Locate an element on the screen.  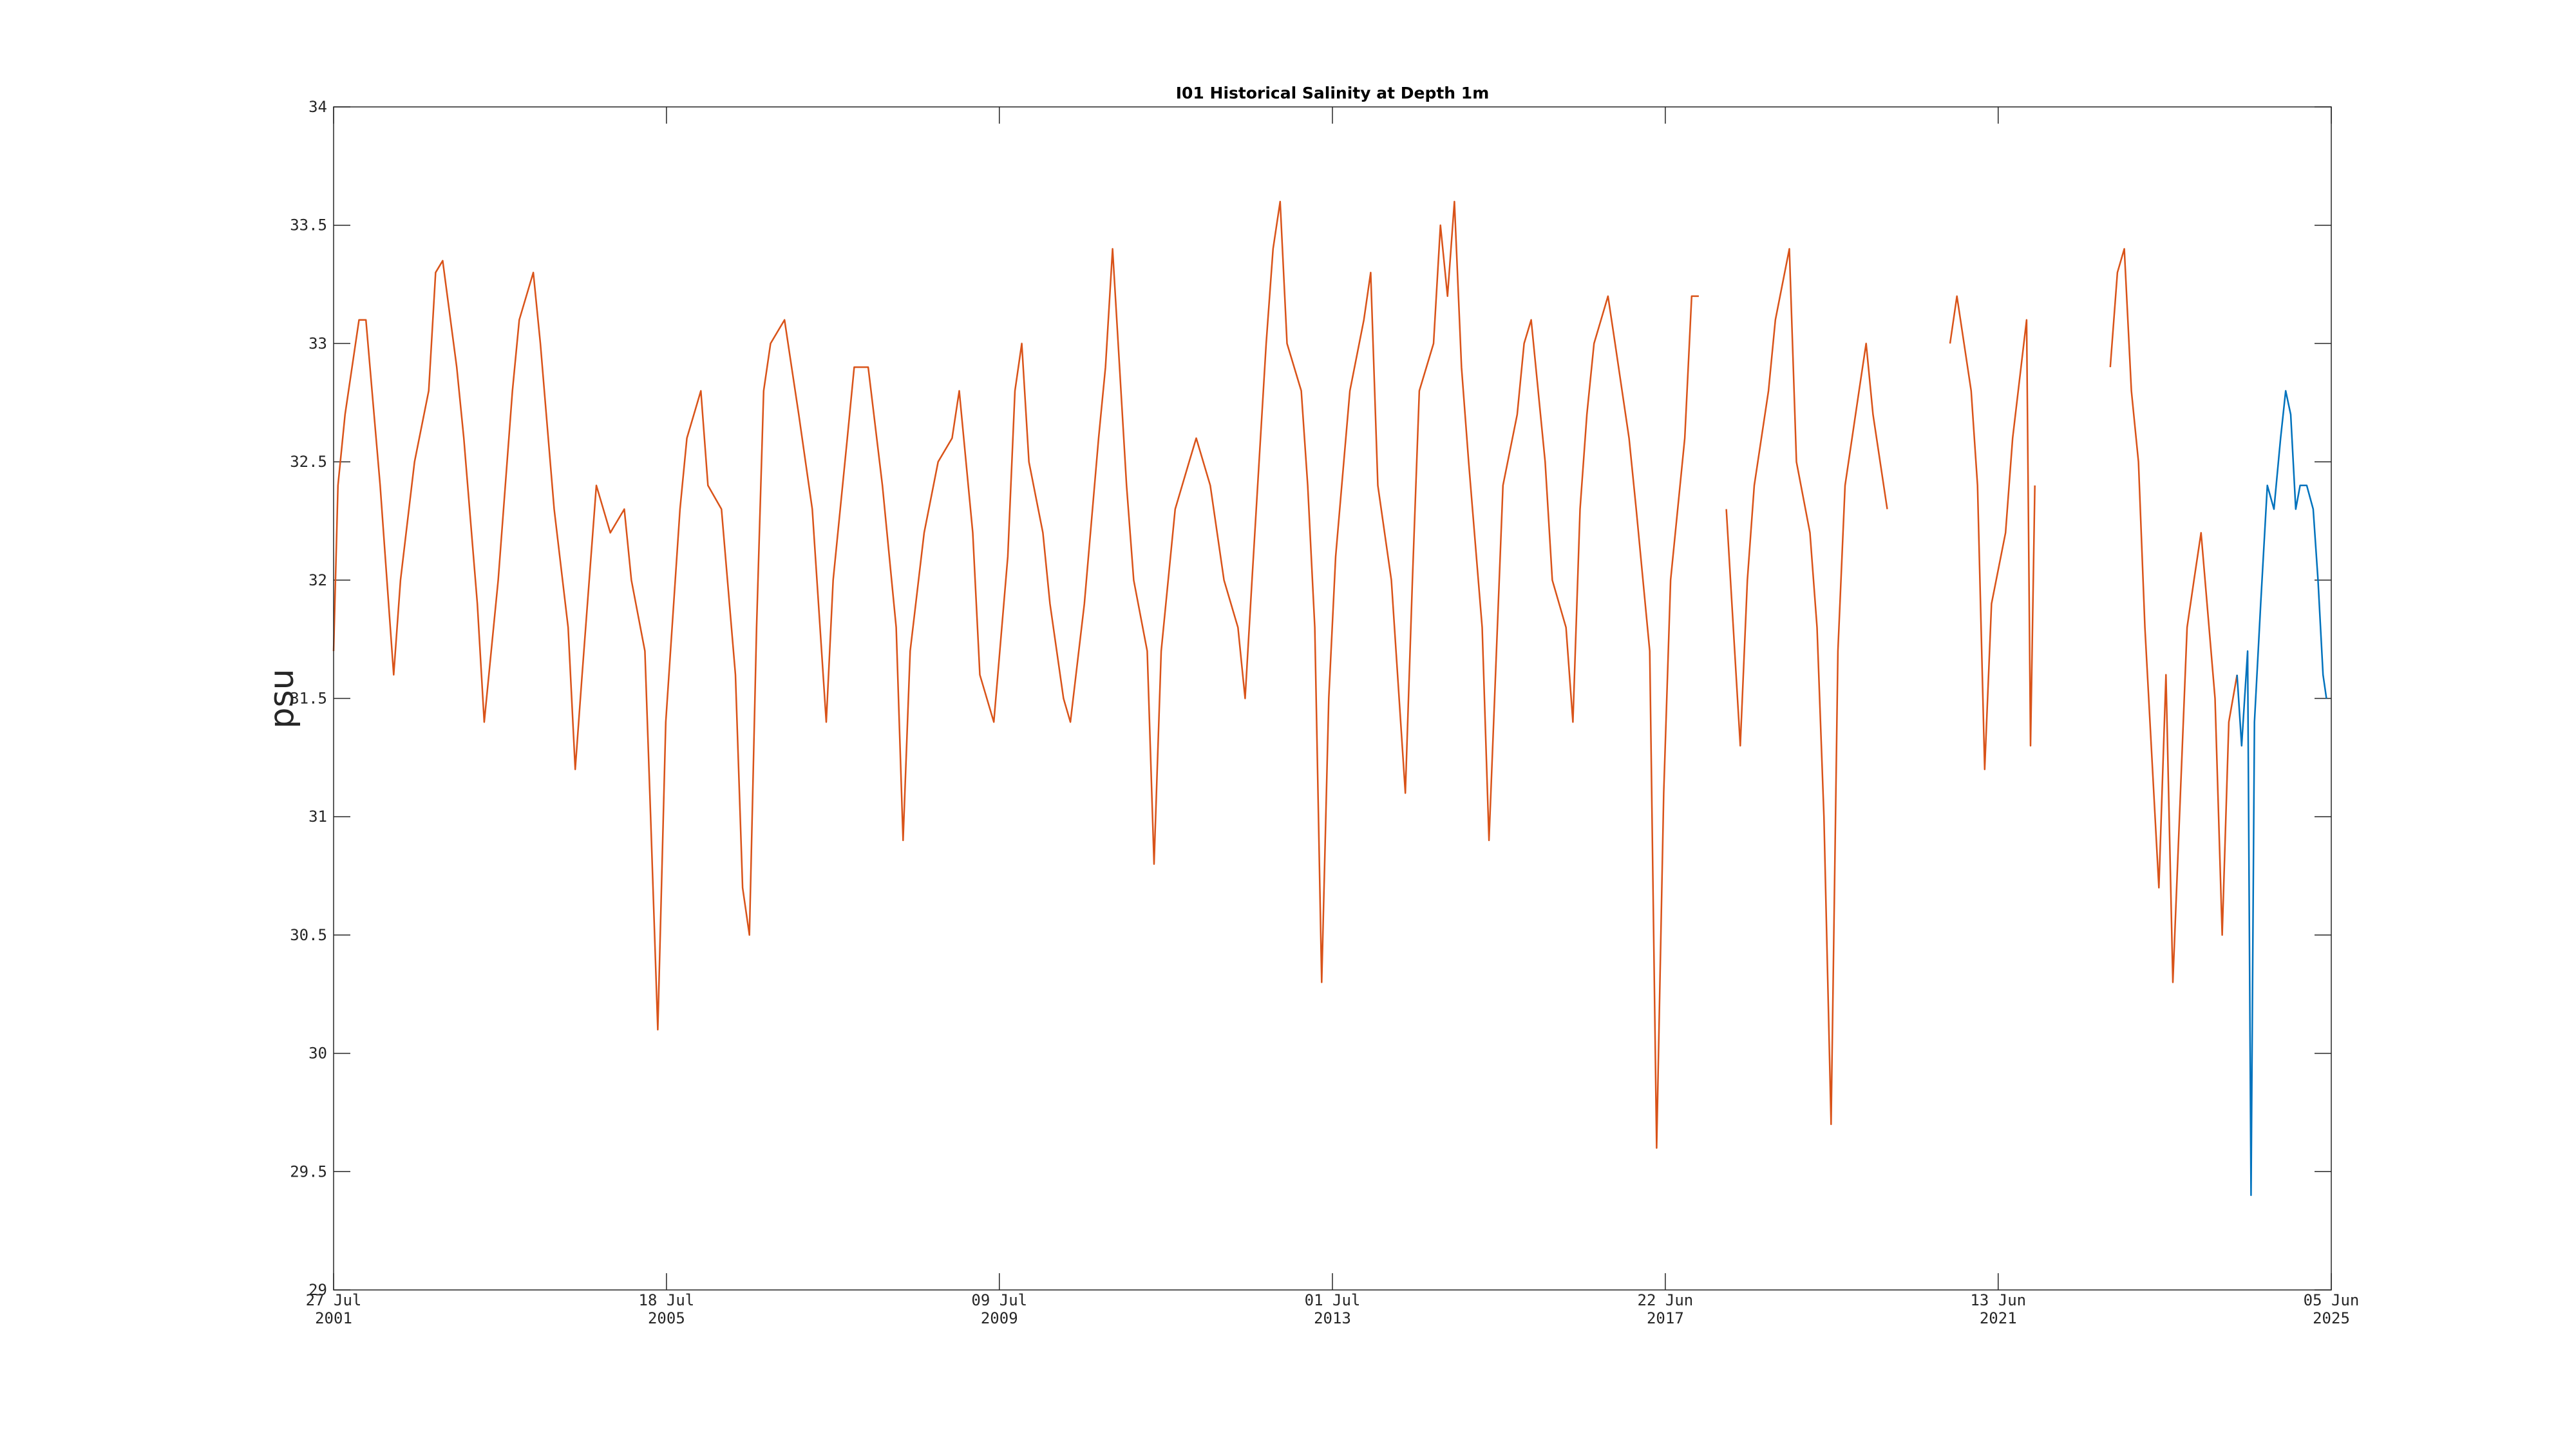
x-tick-label: 2005 is located at coordinates (666, 1318).